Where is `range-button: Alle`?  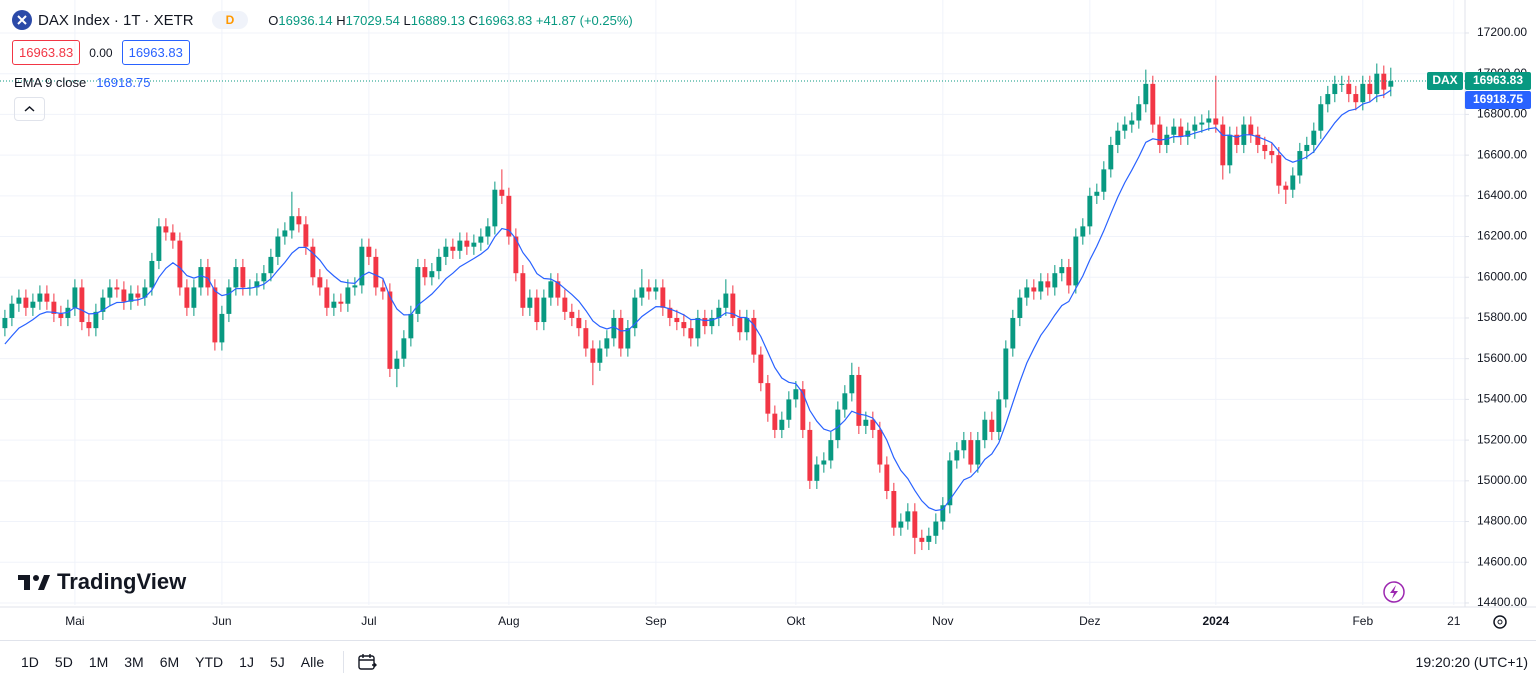 range-button: Alle is located at coordinates (312, 662).